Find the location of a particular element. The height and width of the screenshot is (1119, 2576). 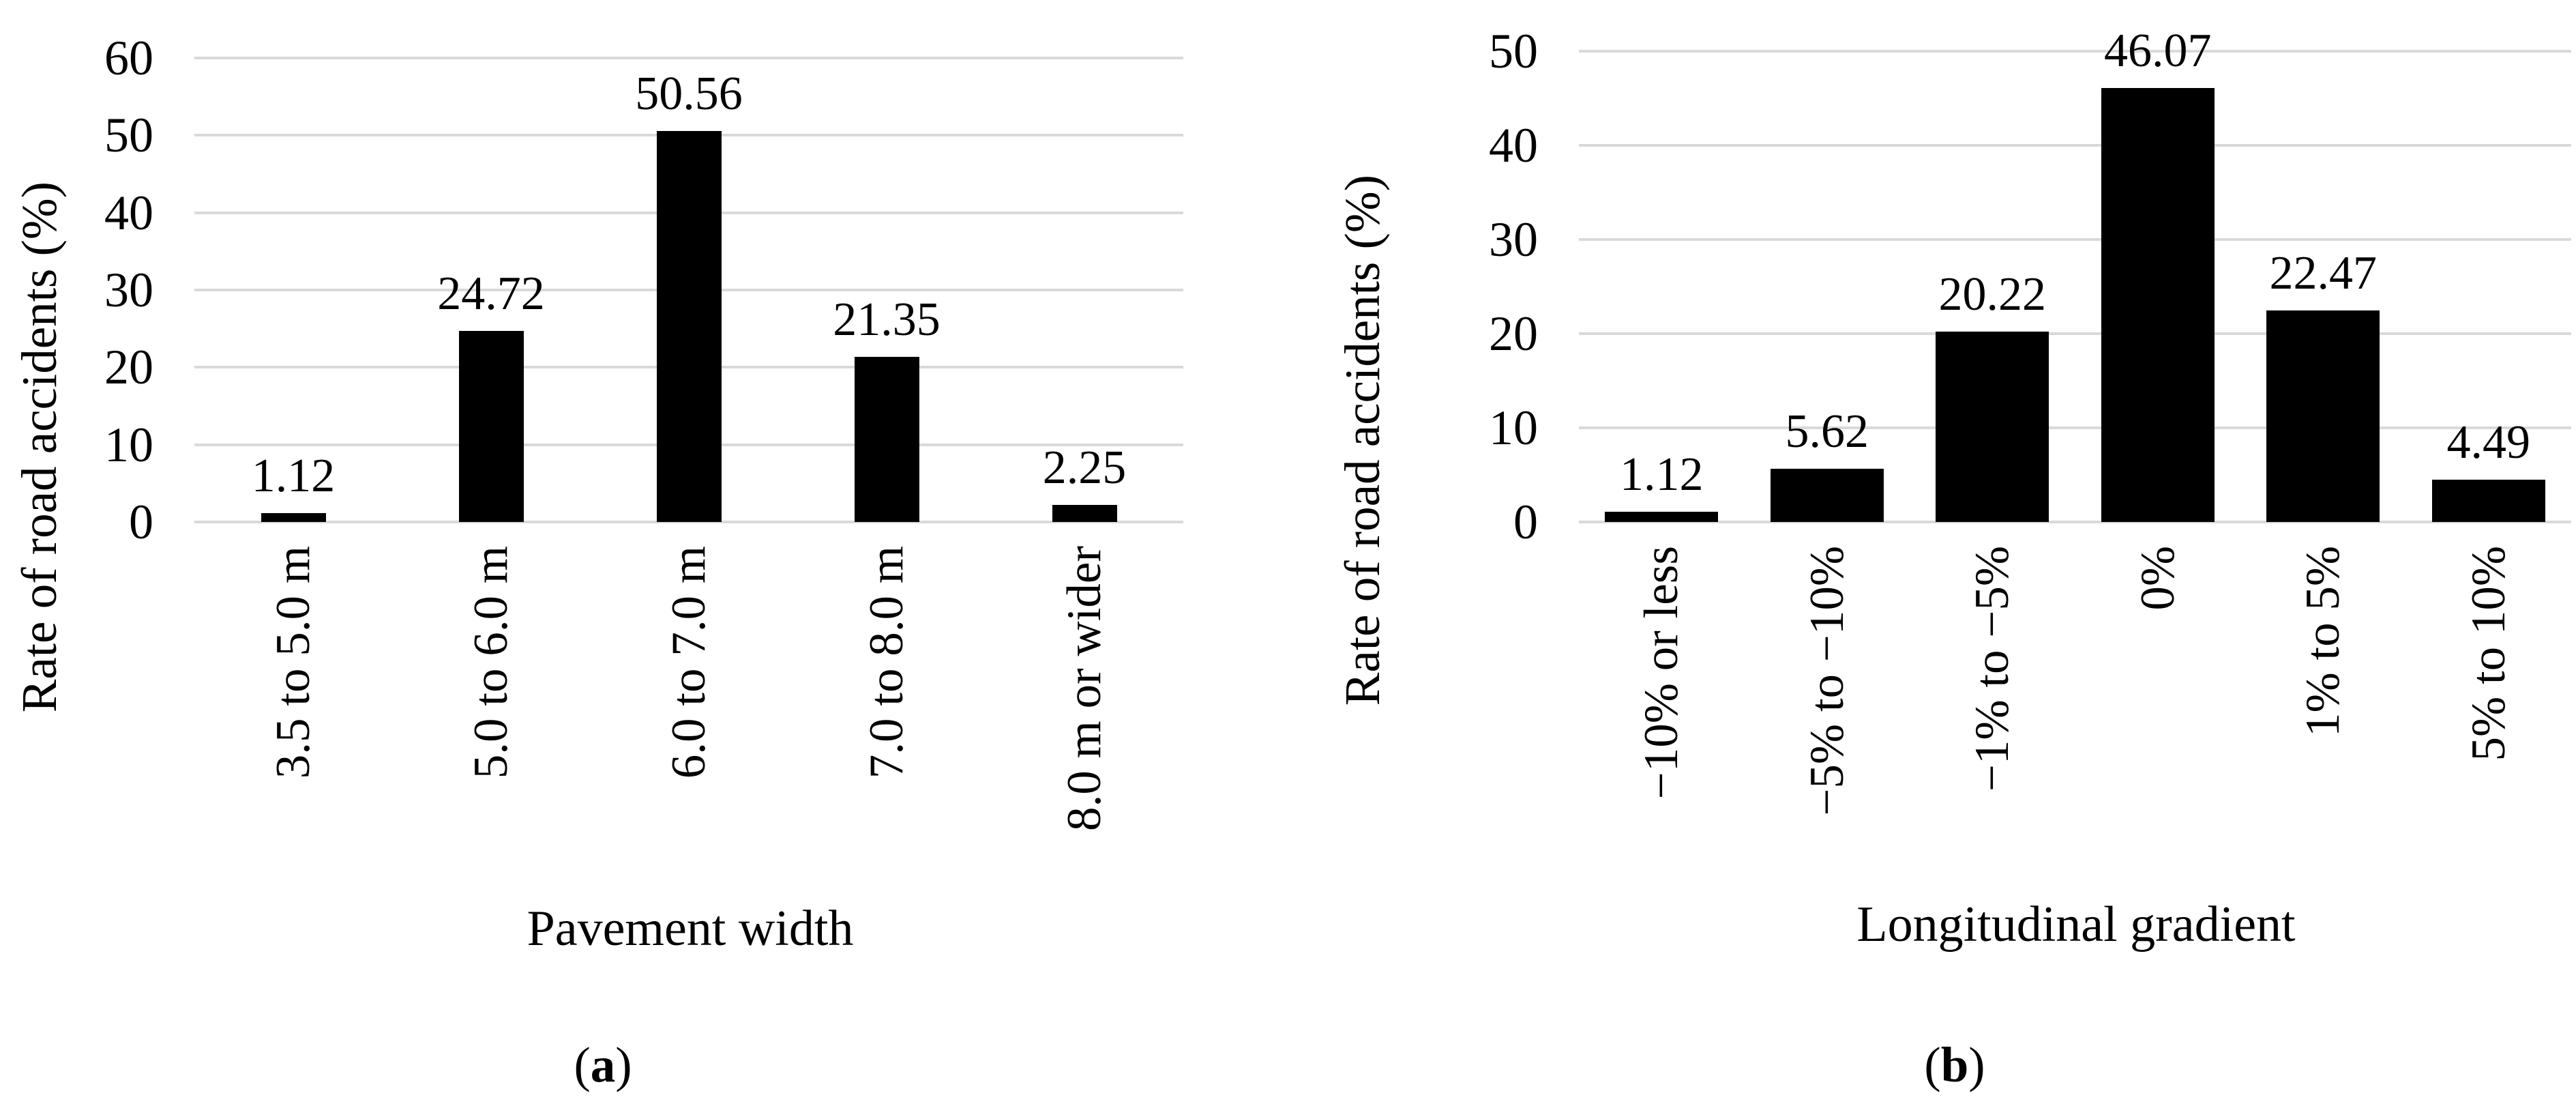

bar-value-label: 21.35 is located at coordinates (887, 320).